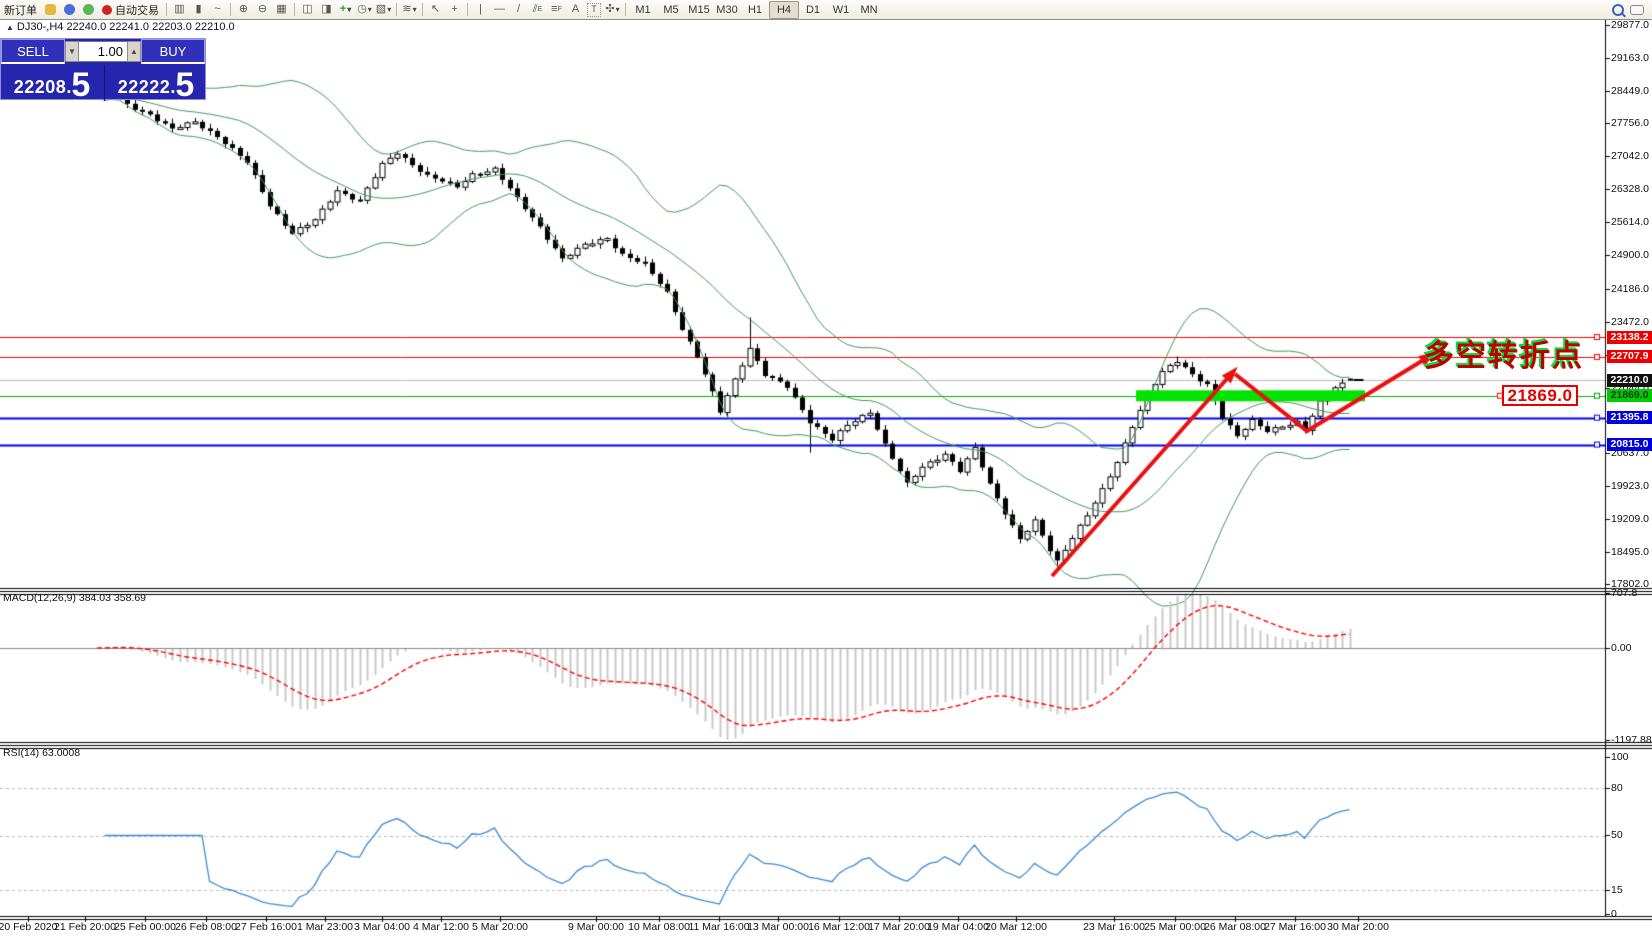 Image resolution: width=1652 pixels, height=939 pixels. I want to click on line-chart-icon: ~, so click(217, 9).